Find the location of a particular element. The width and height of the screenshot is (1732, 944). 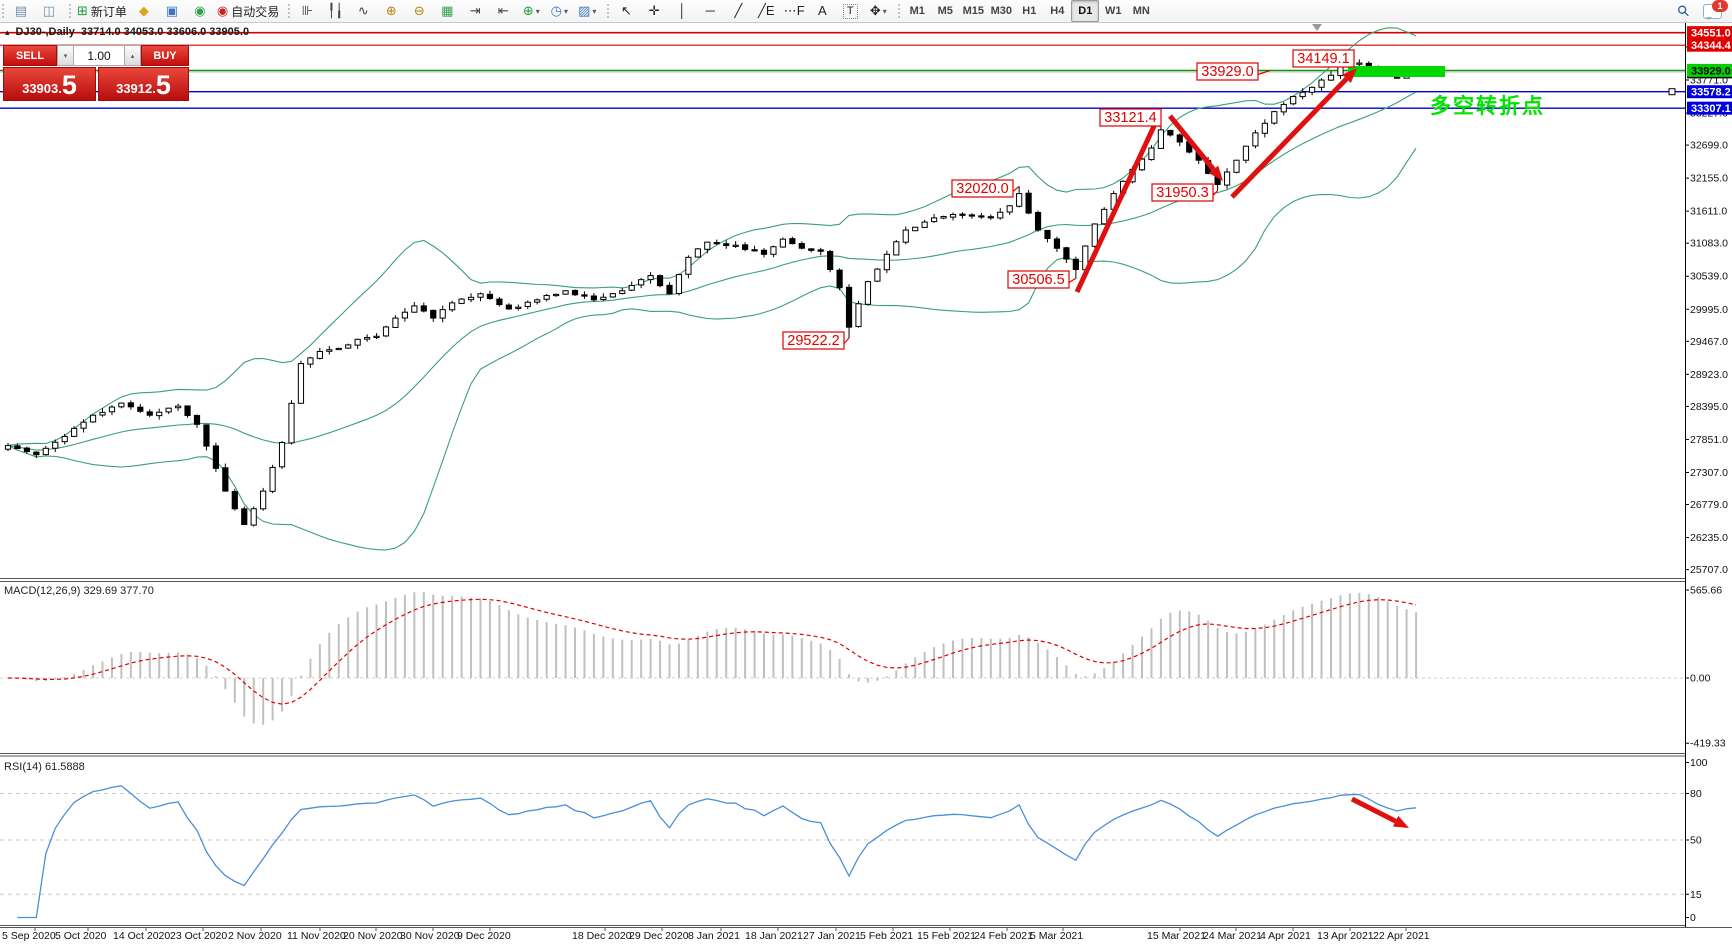

date-label: 4 Apr 2021 is located at coordinates (1285, 936).